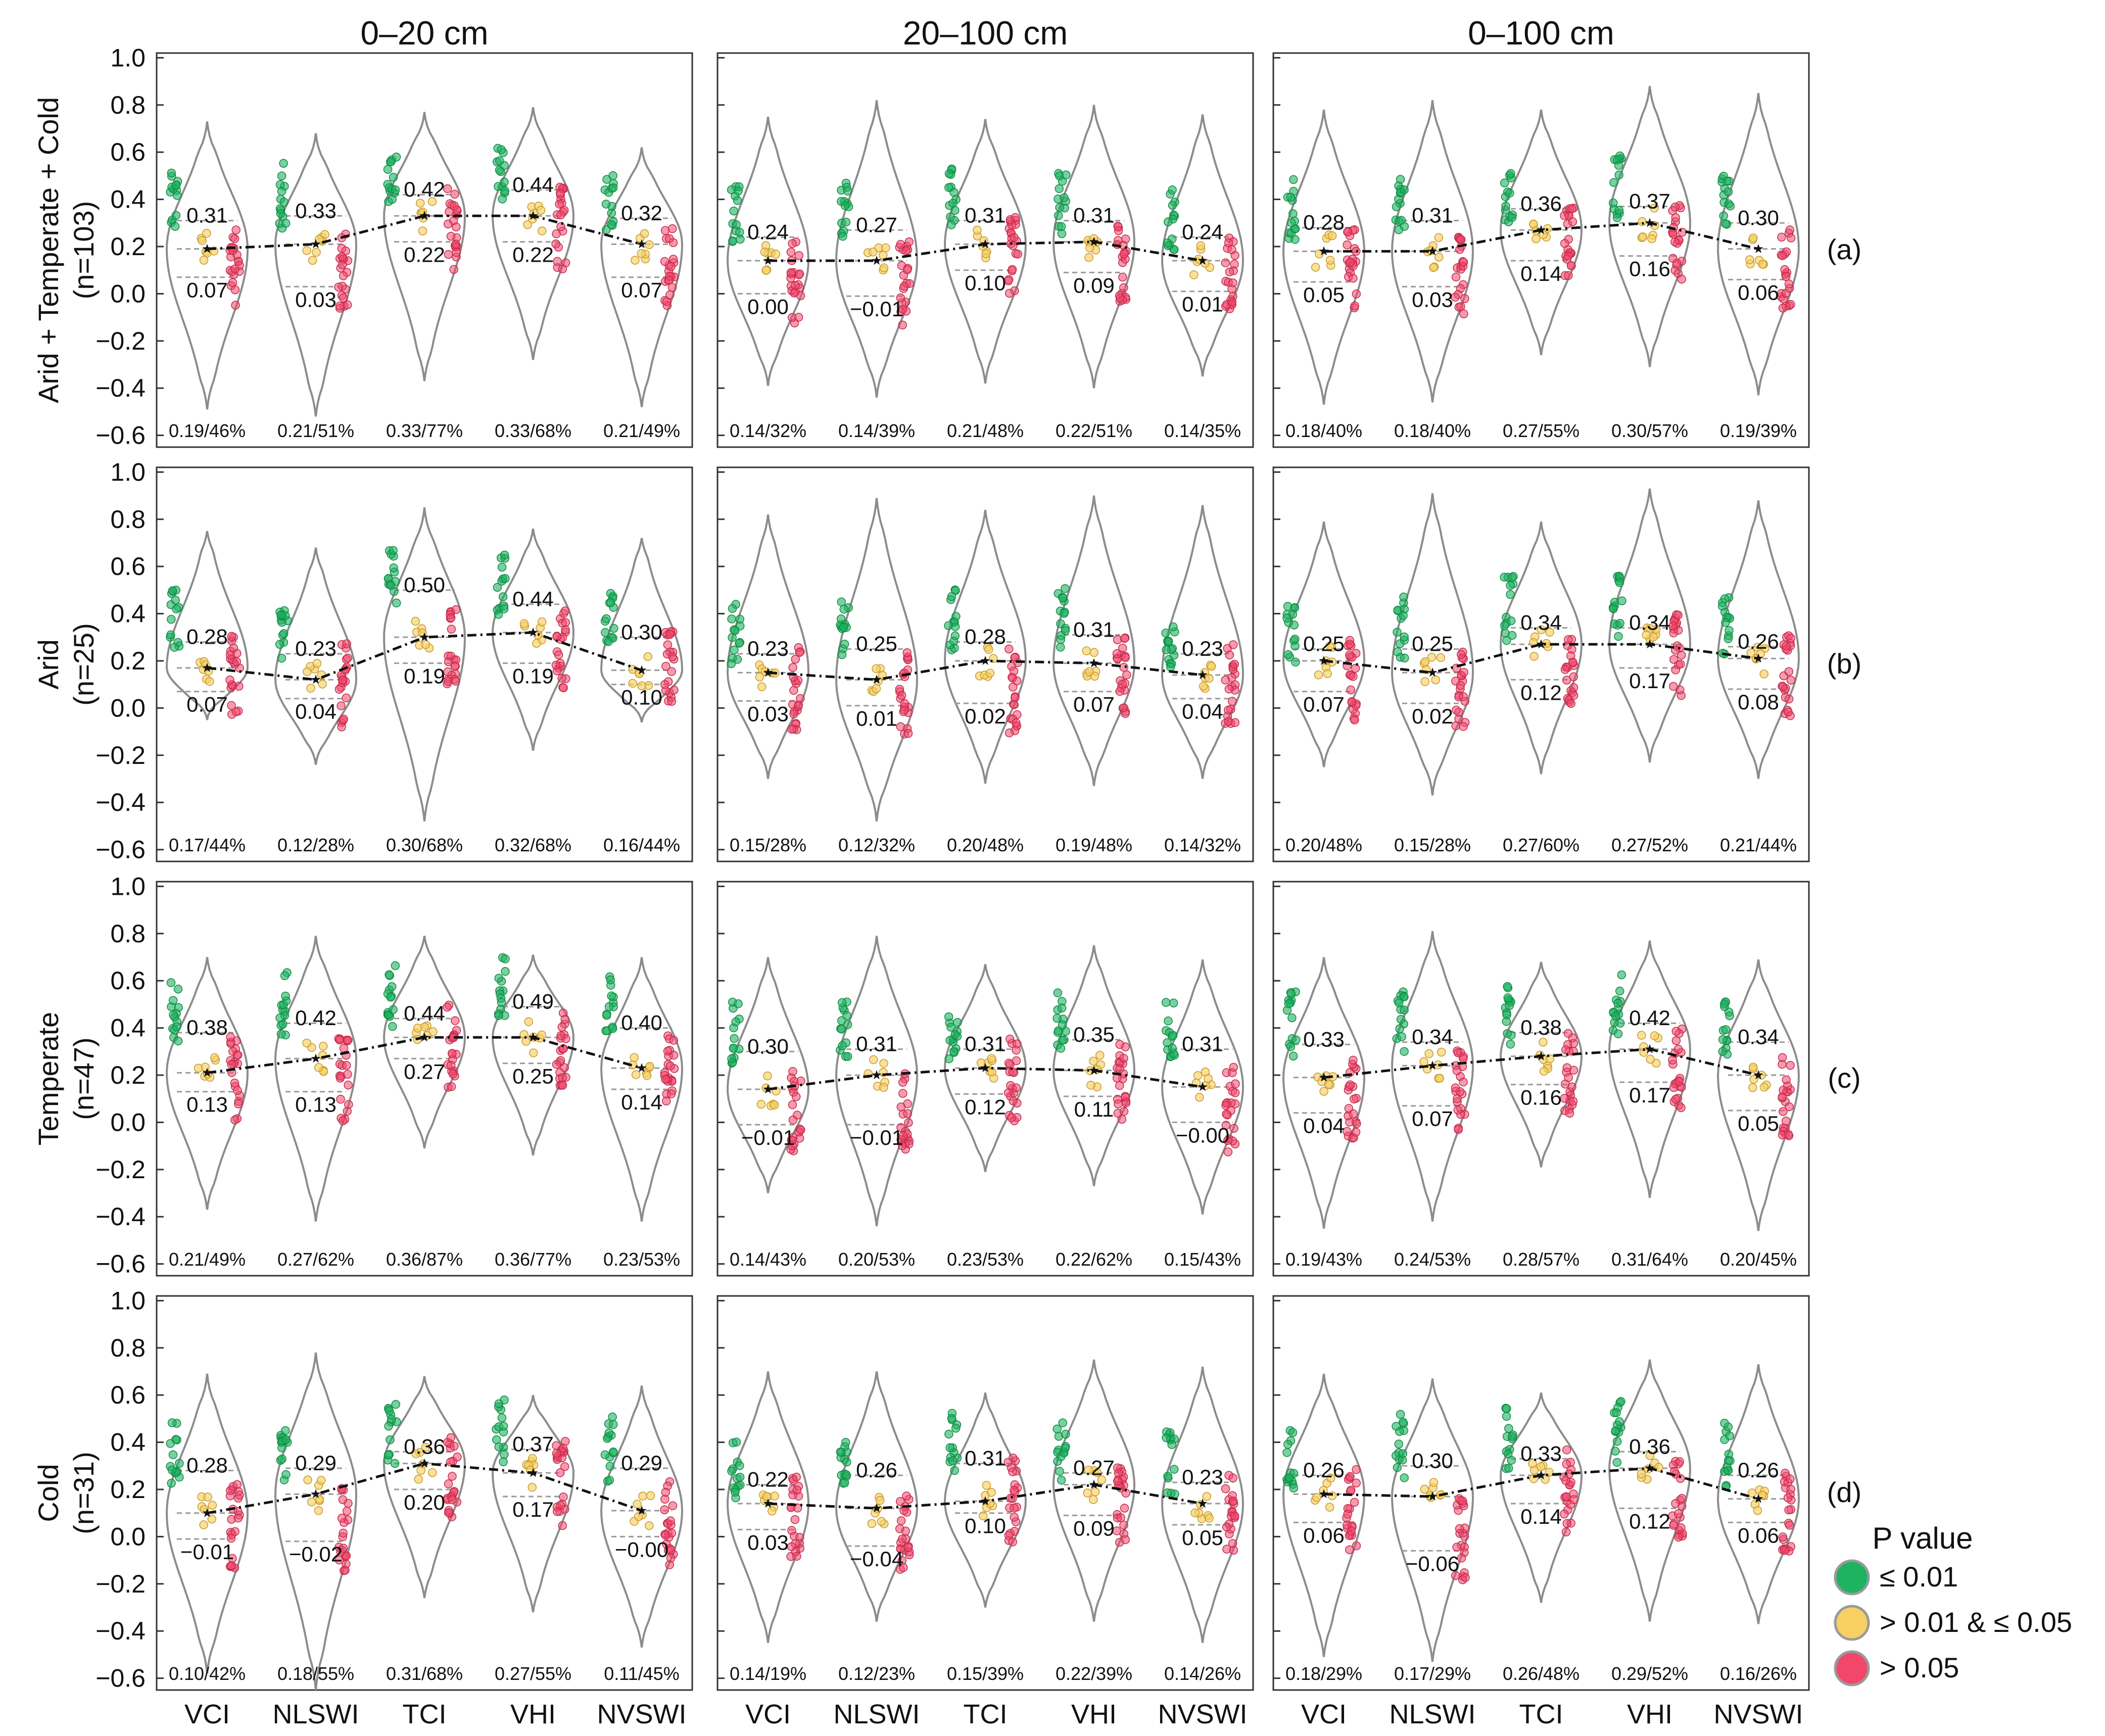 The image size is (2105, 1736). I want to click on y-tick-label: 0.6, so click(128, 981).